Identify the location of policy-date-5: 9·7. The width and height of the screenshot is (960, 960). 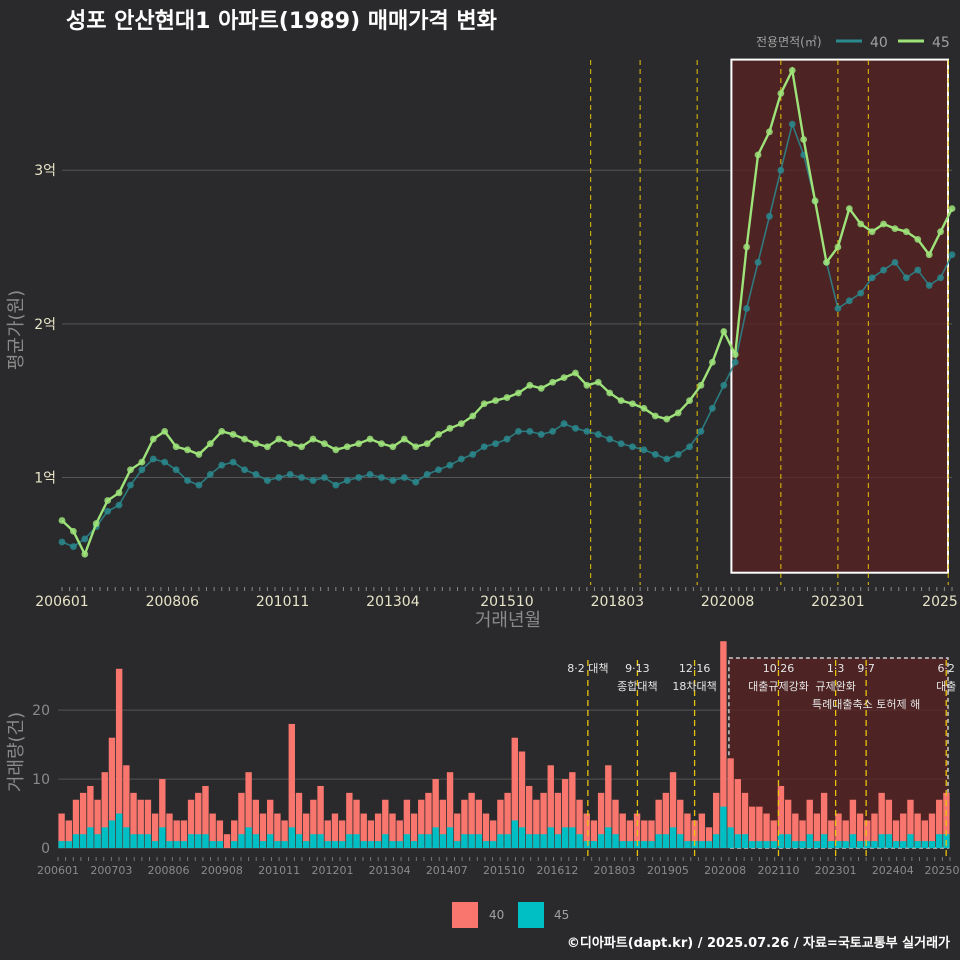
(866, 668).